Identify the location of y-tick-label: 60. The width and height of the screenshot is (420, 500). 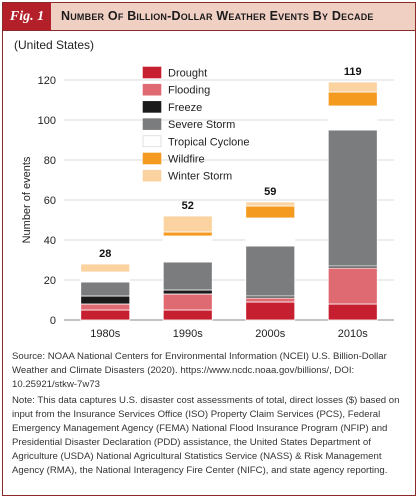
(50, 201).